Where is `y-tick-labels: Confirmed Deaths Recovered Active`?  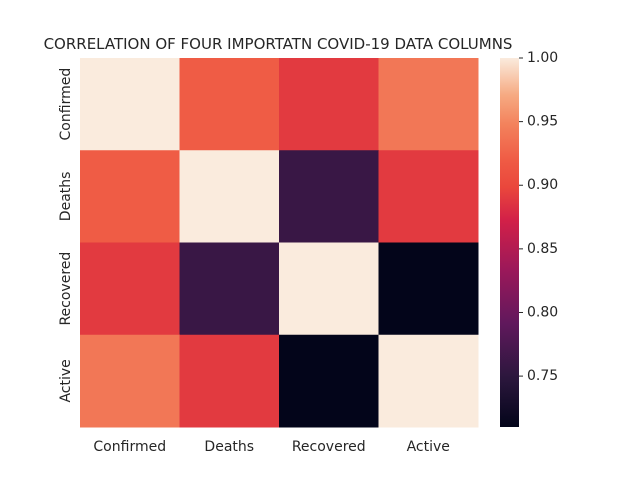 y-tick-labels: Confirmed Deaths Recovered Active is located at coordinates (66, 235).